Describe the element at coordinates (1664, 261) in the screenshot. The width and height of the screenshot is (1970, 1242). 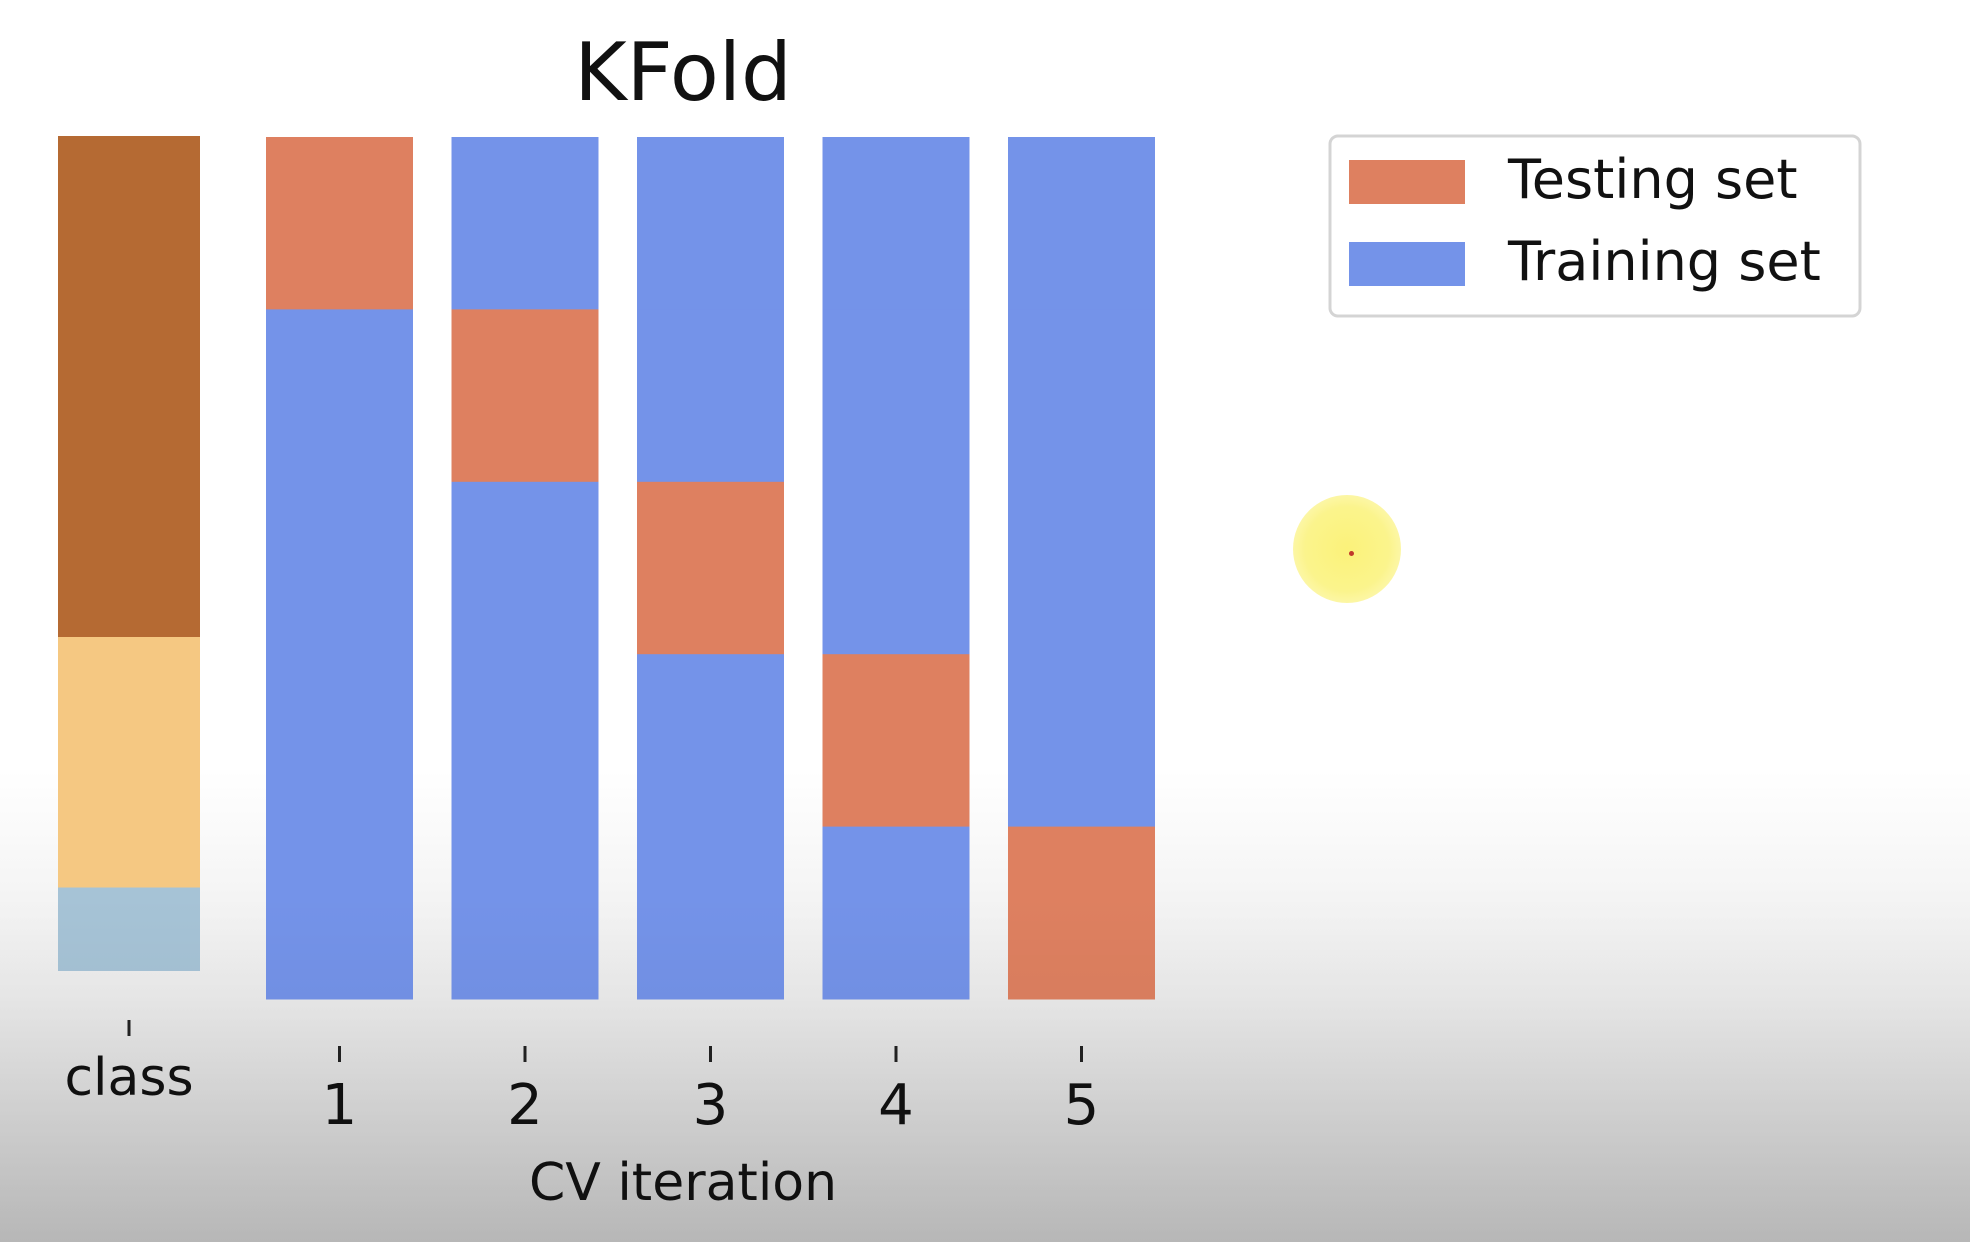
I see `legend-label-2: Training set` at that location.